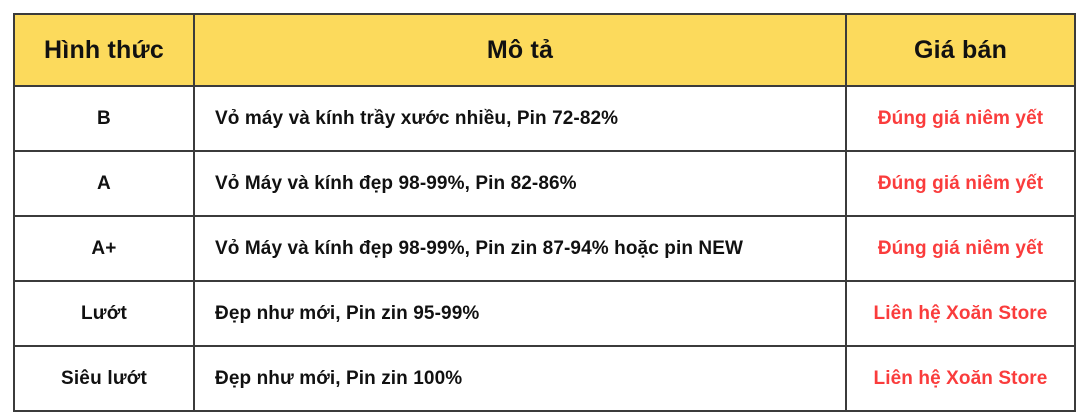 Image resolution: width=1080 pixels, height=420 pixels. What do you see at coordinates (960, 50) in the screenshot?
I see `column-header-price: Giá bán` at bounding box center [960, 50].